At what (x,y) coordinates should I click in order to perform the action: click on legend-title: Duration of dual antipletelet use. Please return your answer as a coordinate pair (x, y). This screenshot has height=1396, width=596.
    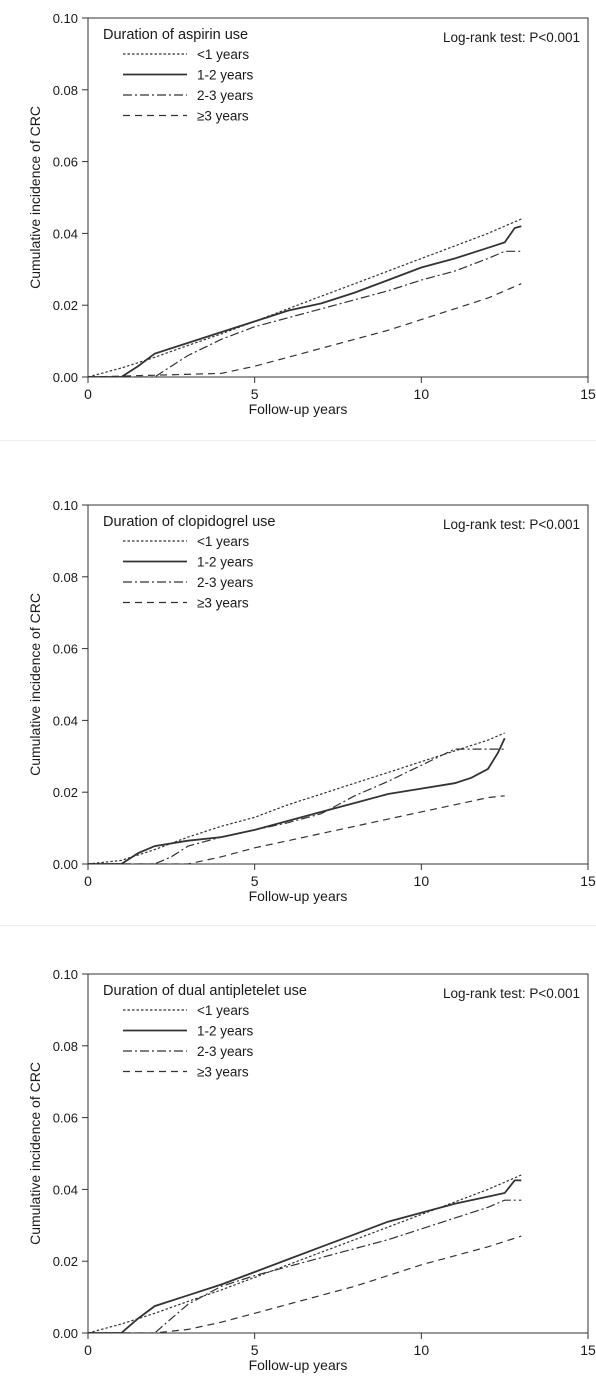
    Looking at the image, I should click on (205, 991).